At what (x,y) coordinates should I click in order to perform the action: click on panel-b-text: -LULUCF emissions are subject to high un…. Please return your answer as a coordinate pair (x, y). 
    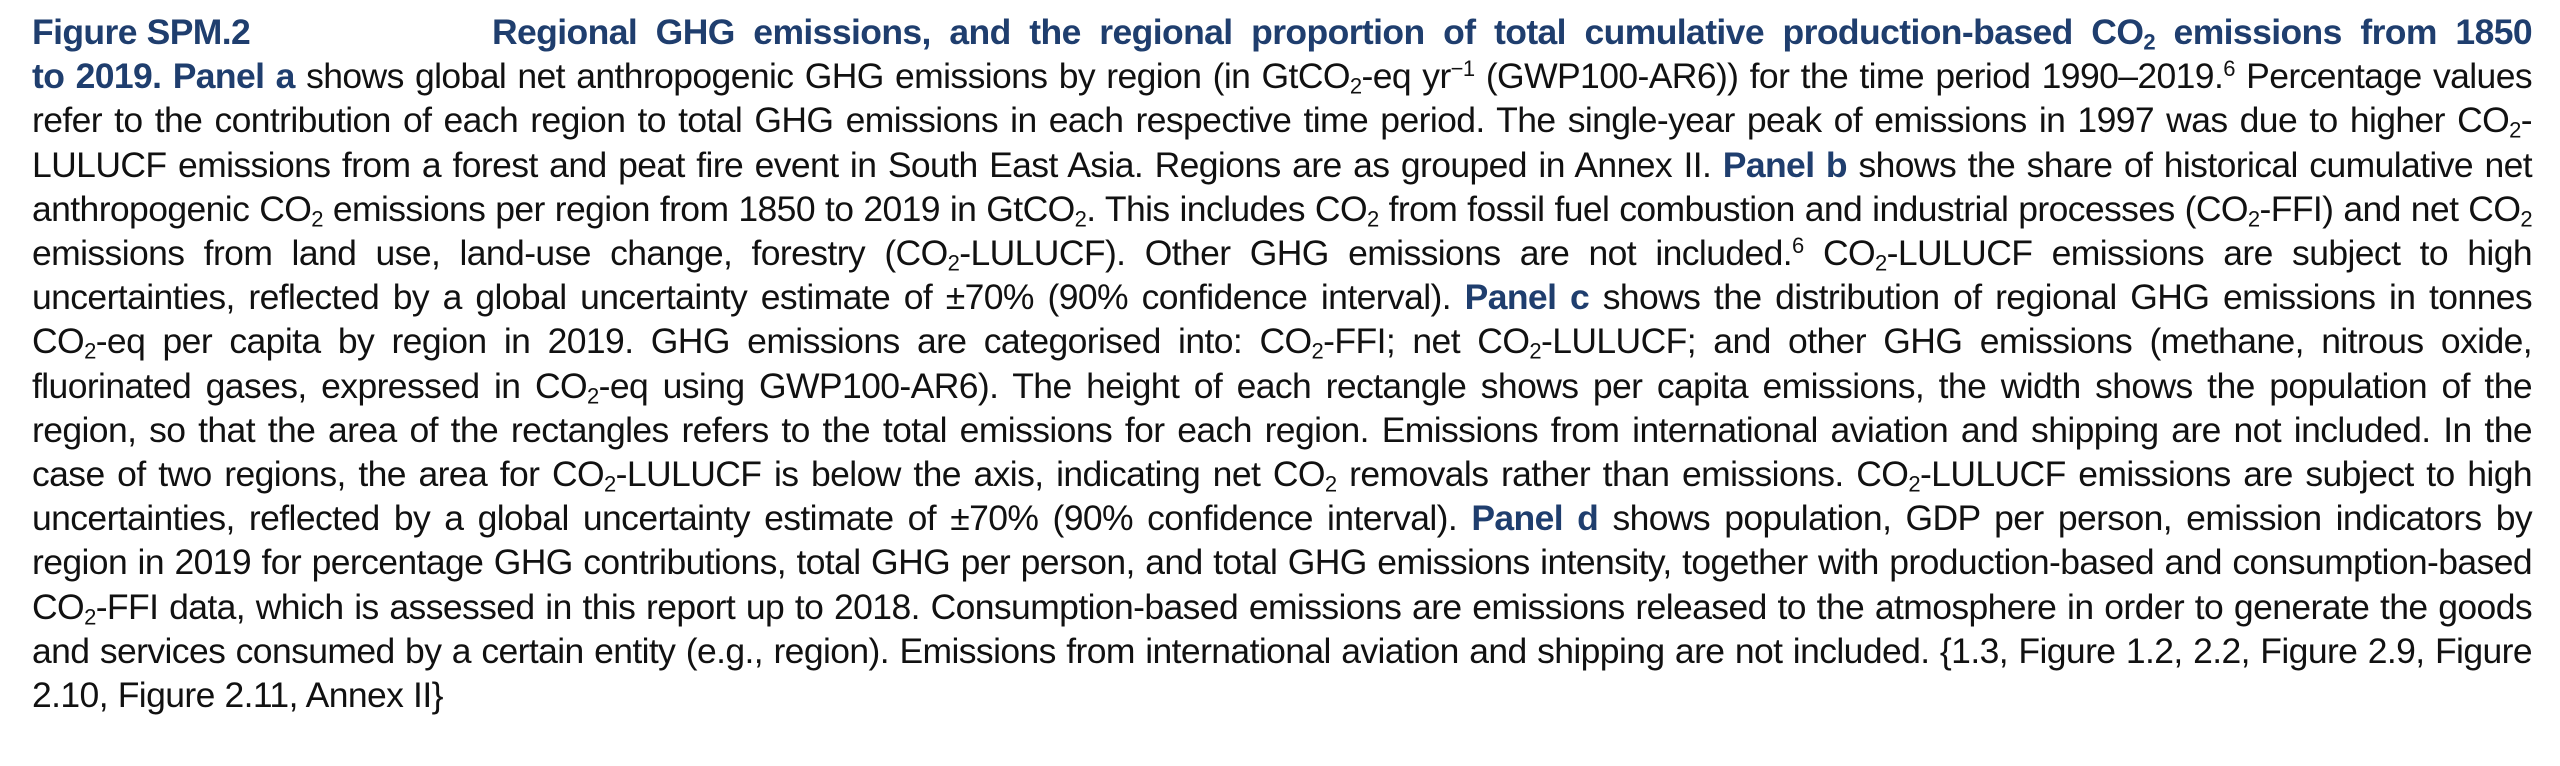
    Looking at the image, I should click on (1282, 275).